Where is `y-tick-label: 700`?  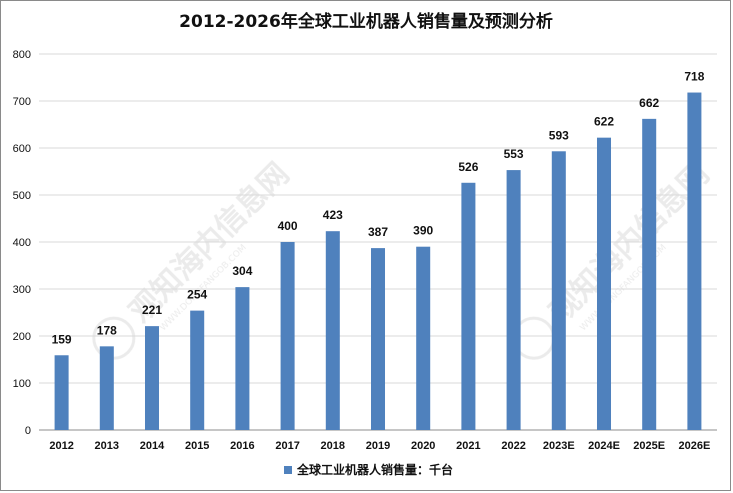
y-tick-label: 700 is located at coordinates (22, 102).